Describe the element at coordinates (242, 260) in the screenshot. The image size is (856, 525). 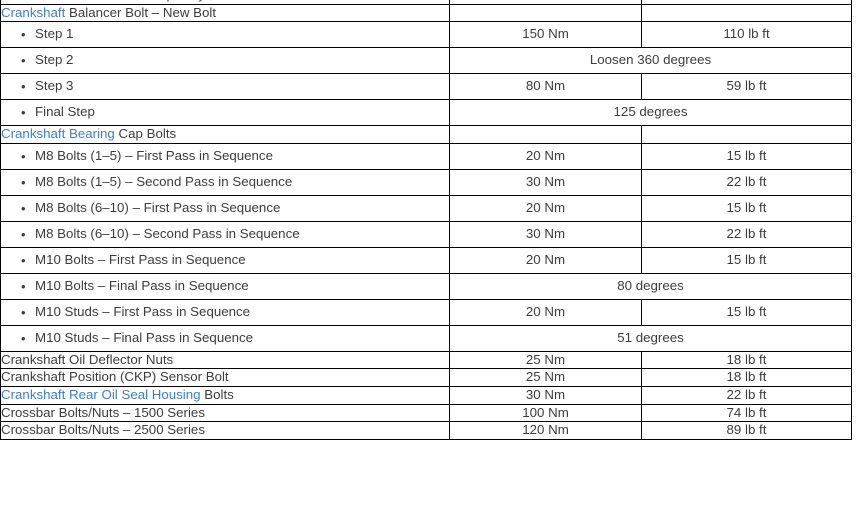
I see `bullet-text: M10 Bolts – First Pass in Sequence` at that location.